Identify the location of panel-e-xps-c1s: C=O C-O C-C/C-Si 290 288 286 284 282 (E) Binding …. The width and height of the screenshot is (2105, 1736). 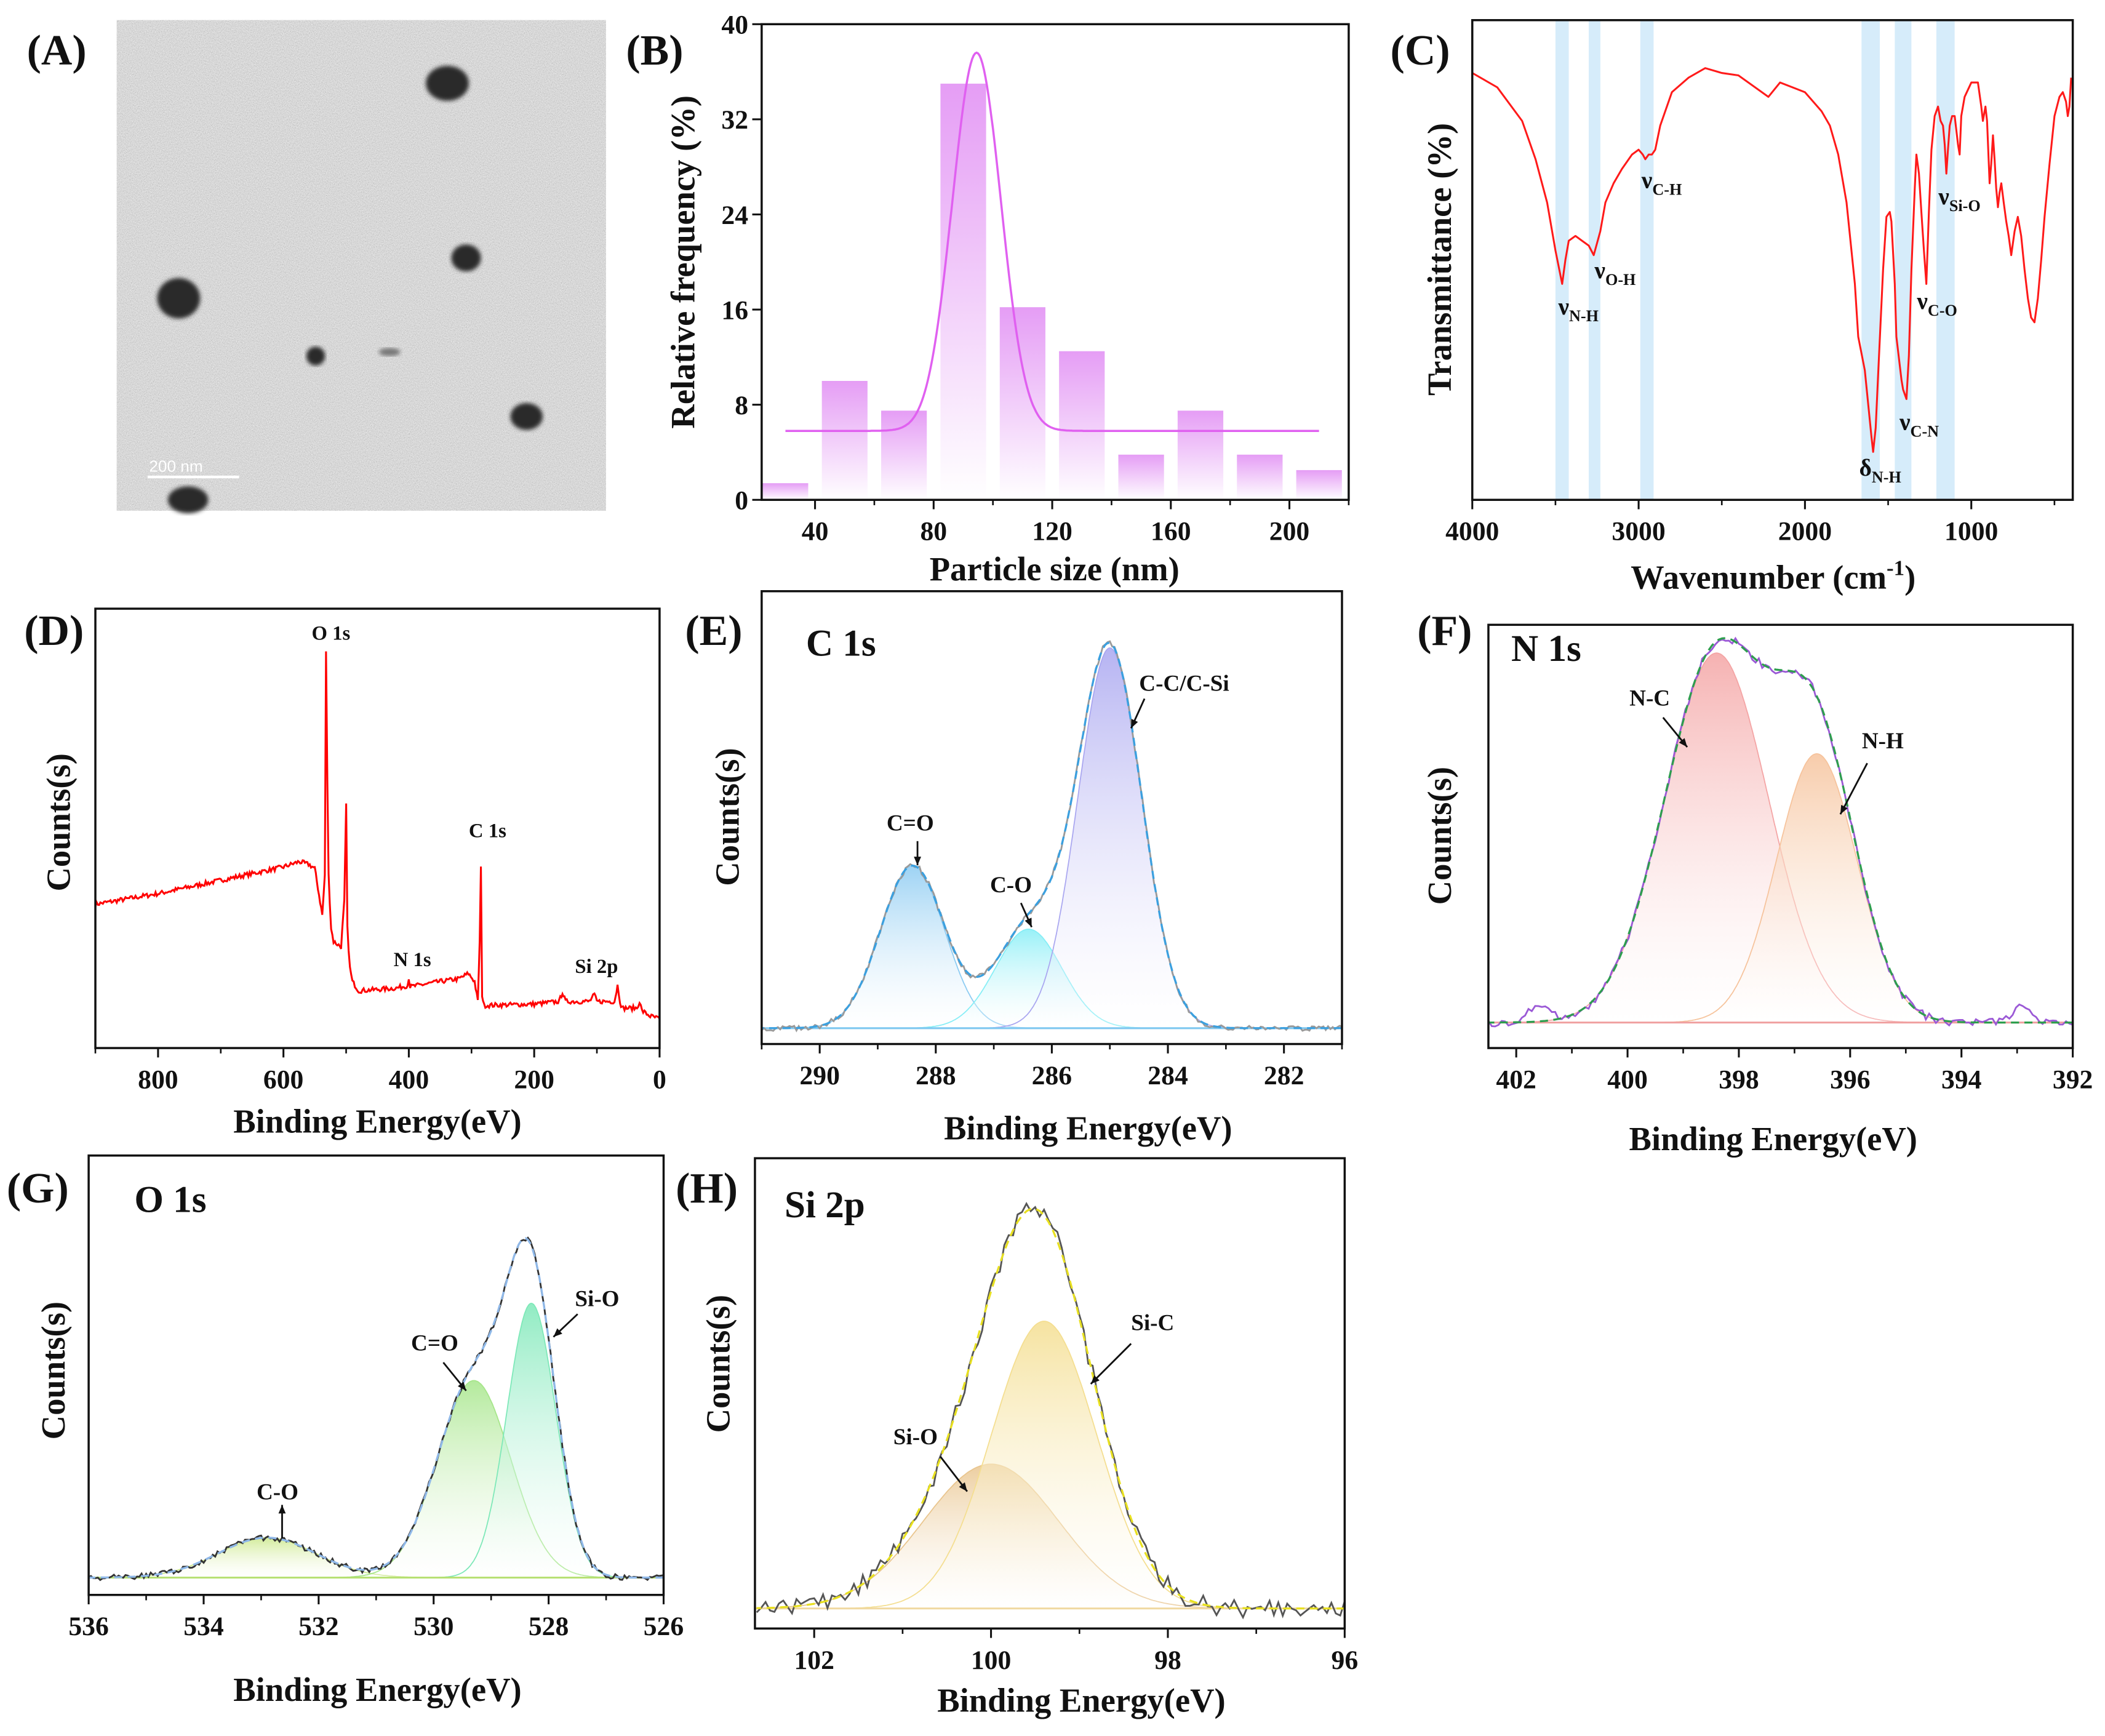
(1014, 868).